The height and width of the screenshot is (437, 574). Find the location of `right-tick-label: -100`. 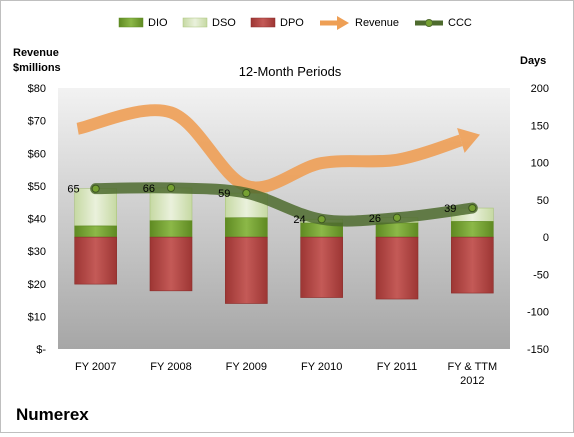

right-tick-label: -100 is located at coordinates (538, 313).